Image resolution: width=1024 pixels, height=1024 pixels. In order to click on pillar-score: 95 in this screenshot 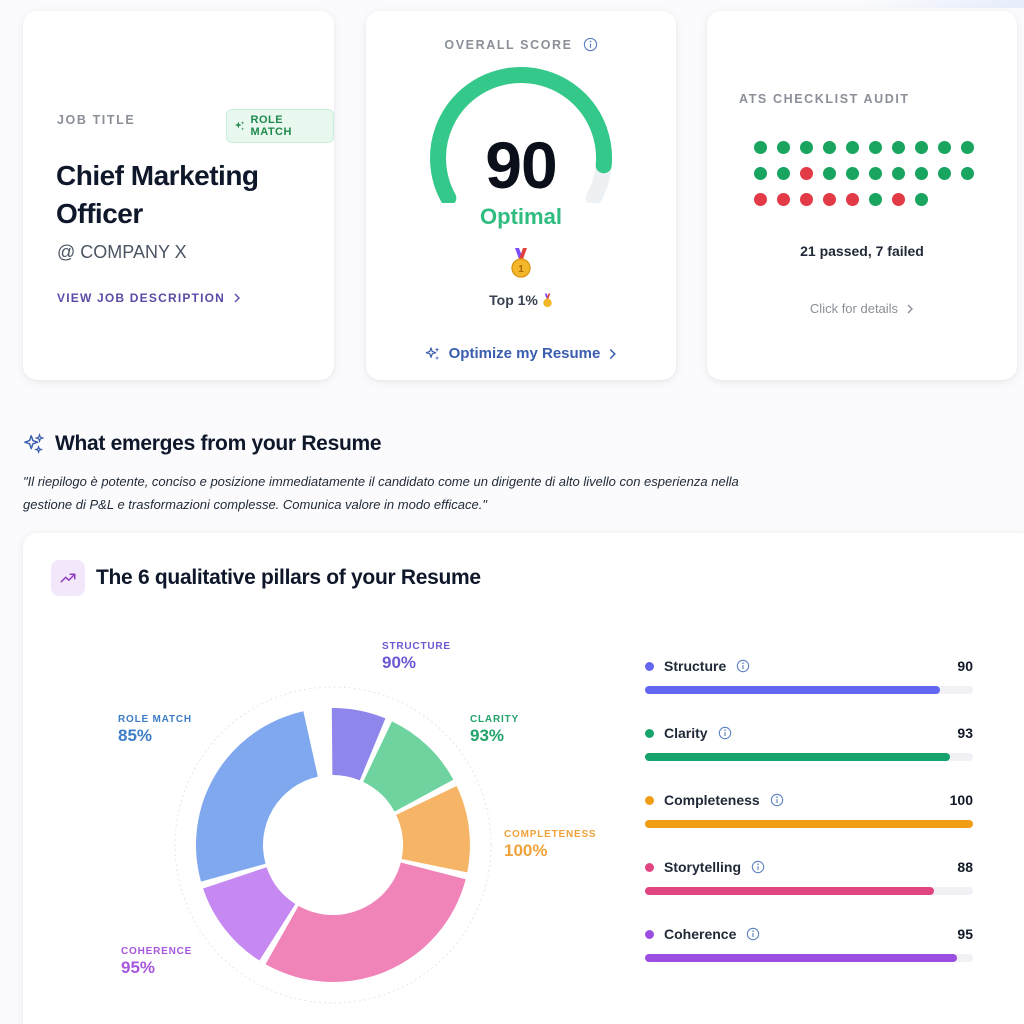, I will do `click(965, 934)`.